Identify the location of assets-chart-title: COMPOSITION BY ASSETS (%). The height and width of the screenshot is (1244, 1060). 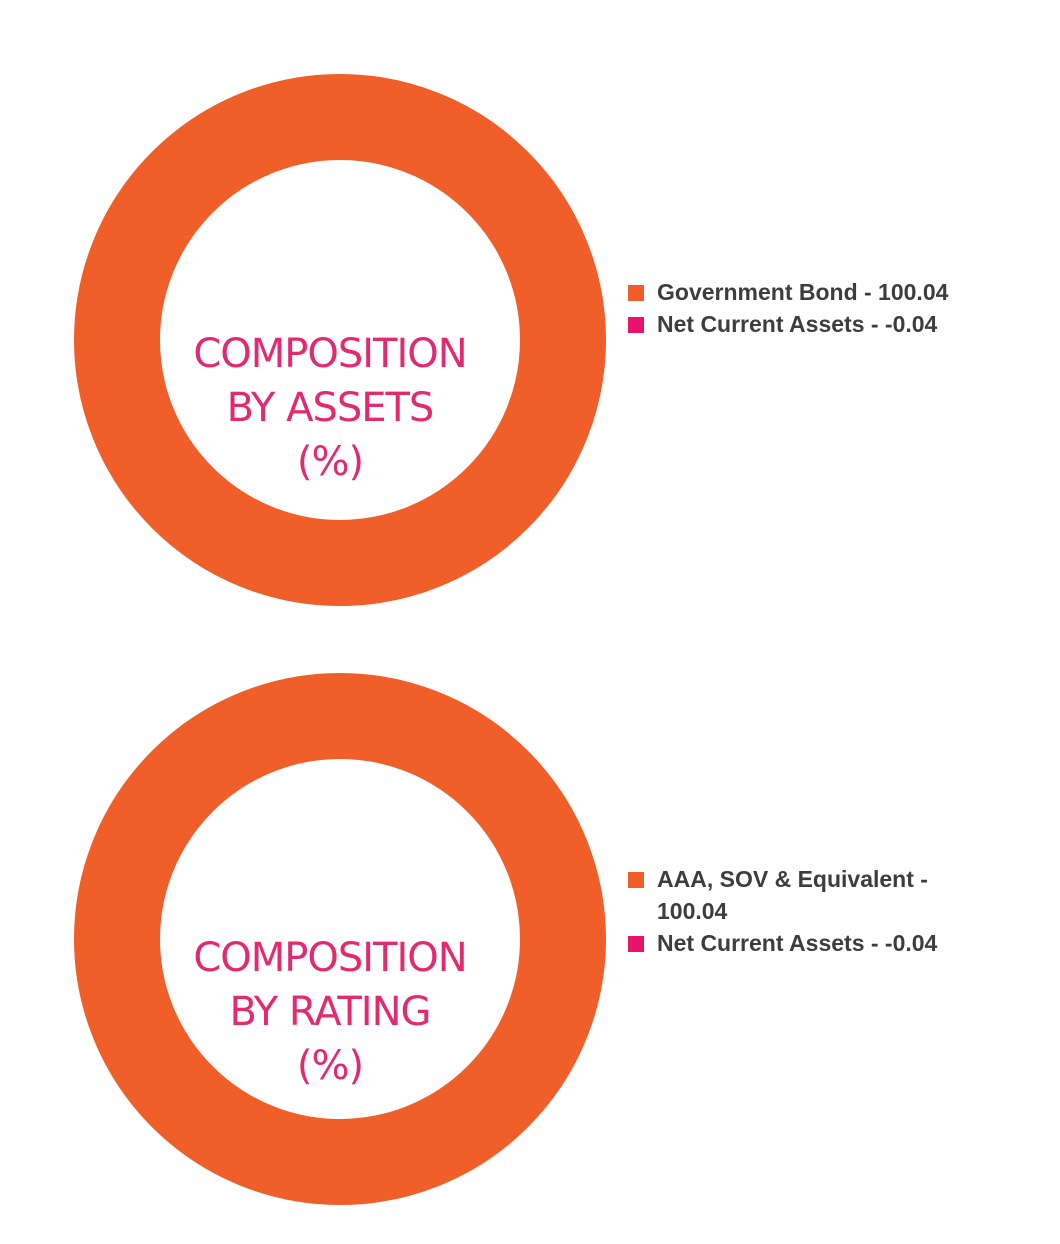
(330, 408).